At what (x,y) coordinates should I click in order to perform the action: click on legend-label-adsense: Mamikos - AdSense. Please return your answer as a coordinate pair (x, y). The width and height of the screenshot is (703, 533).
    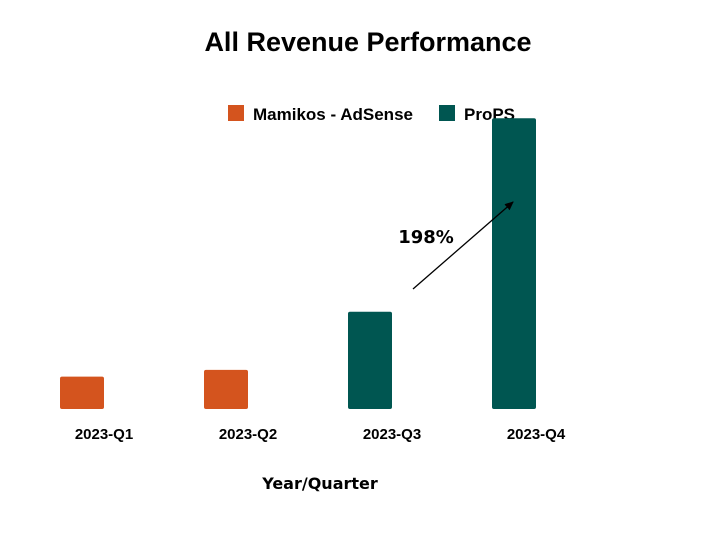
    Looking at the image, I should click on (333, 114).